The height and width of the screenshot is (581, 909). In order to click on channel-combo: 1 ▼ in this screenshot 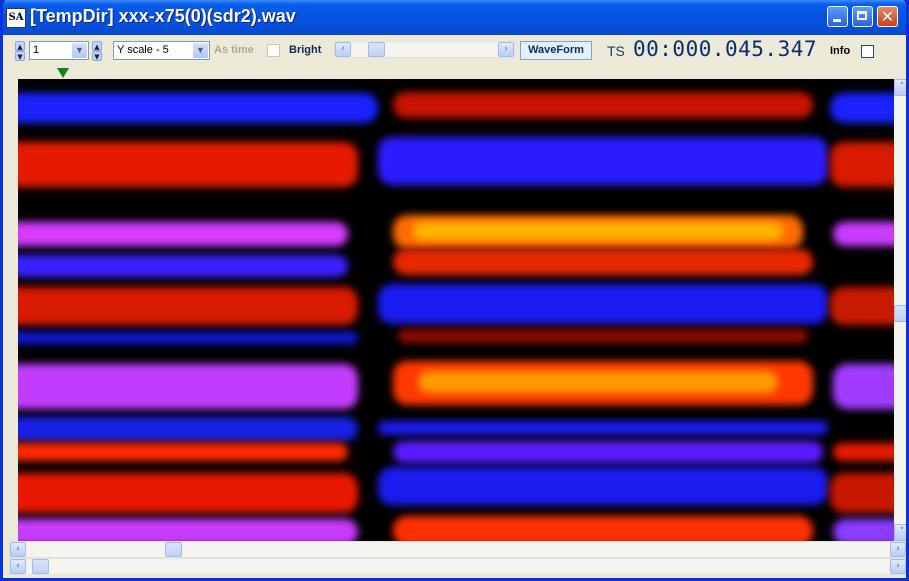, I will do `click(59, 50)`.